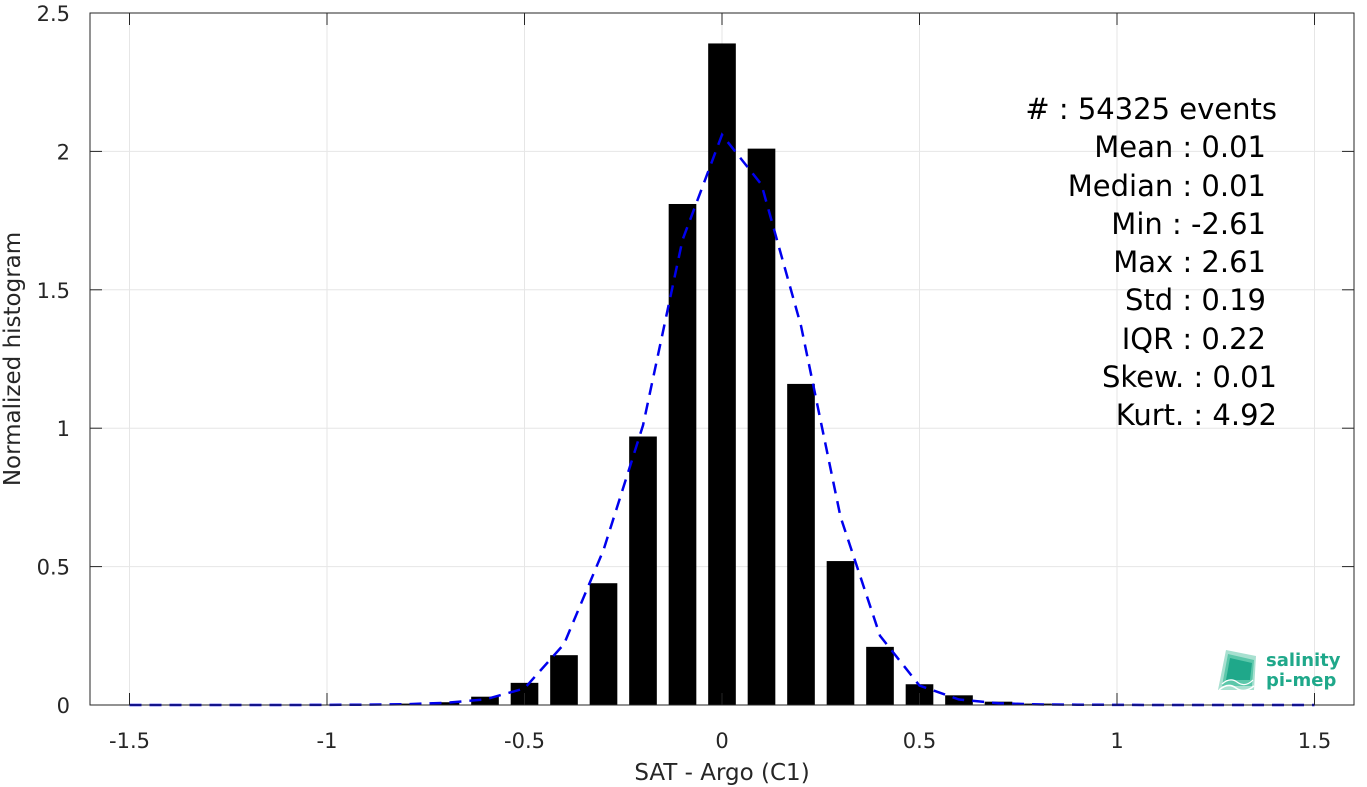  I want to click on x-tick-label: -0.5, so click(524, 741).